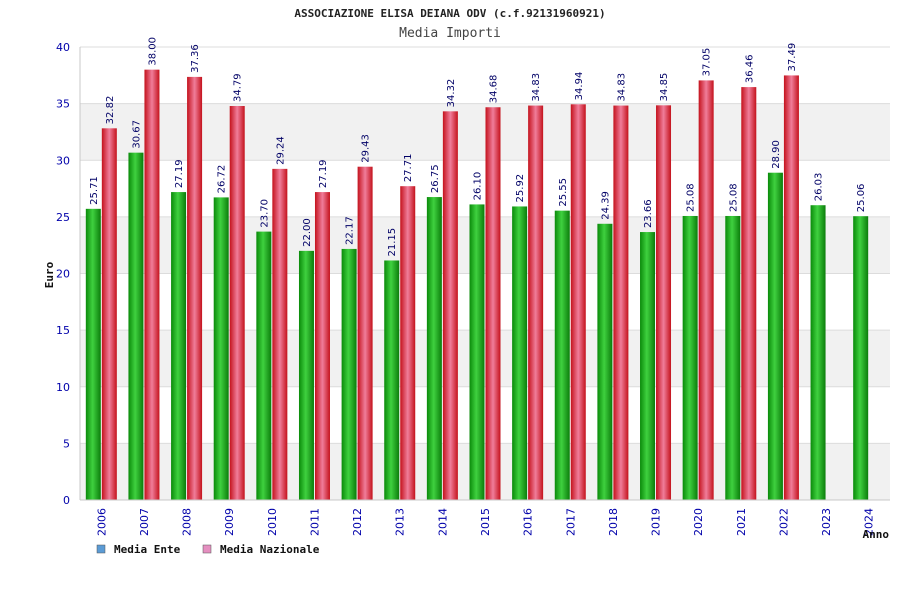  What do you see at coordinates (222, 179) in the screenshot?
I see `data-label: 26.72` at bounding box center [222, 179].